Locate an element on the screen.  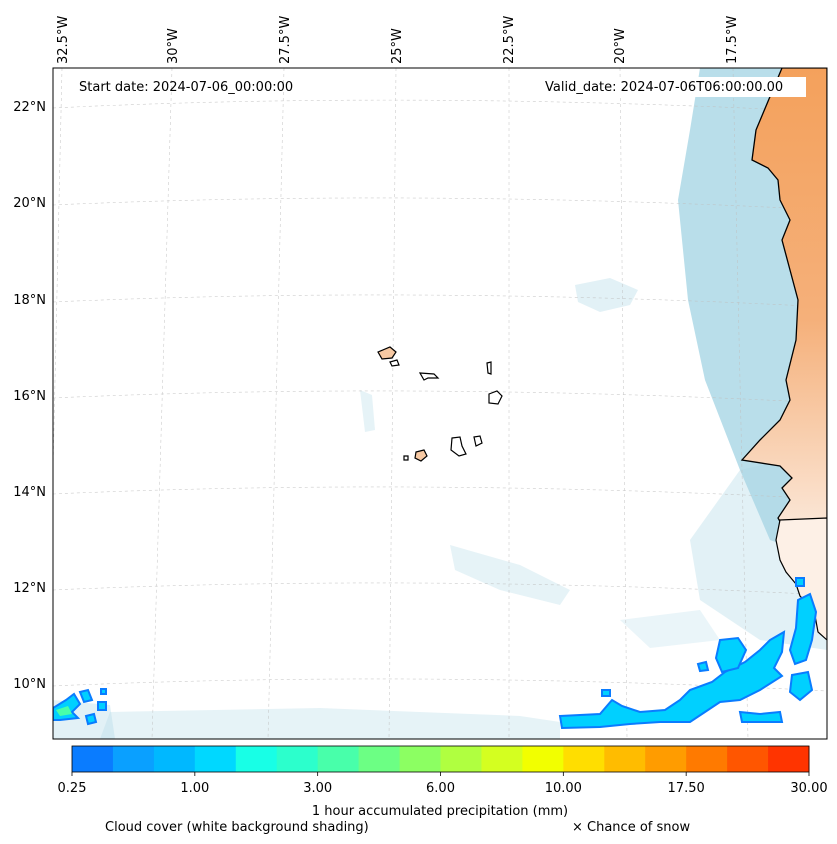
colorbar-tick-label: 6.00 is located at coordinates (440, 788).